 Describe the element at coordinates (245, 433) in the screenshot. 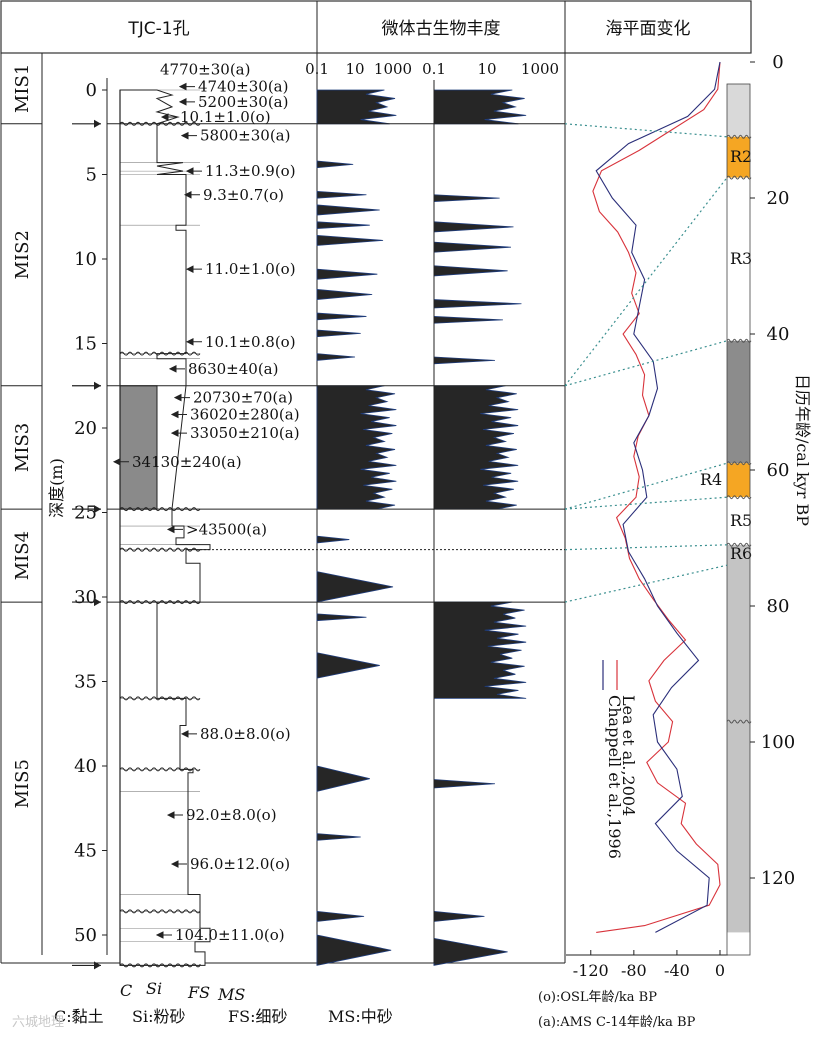

I see `date-label: 33050±210(a)` at that location.